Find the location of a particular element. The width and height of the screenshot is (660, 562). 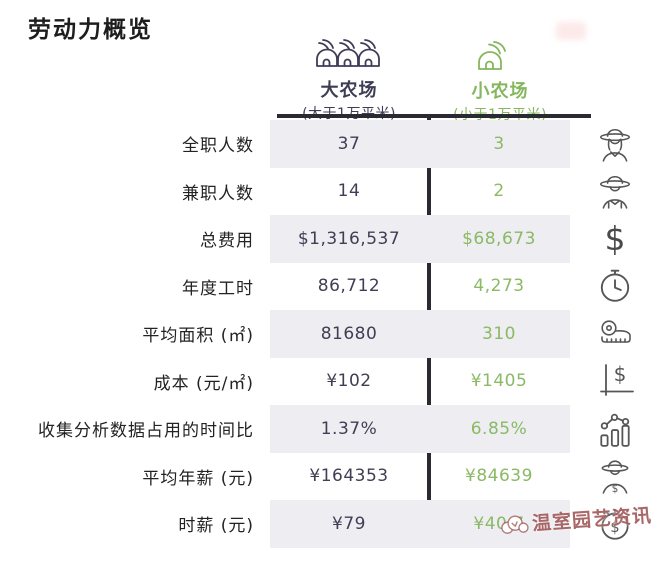

row-label: 成本 (元/㎡) is located at coordinates (203, 383).